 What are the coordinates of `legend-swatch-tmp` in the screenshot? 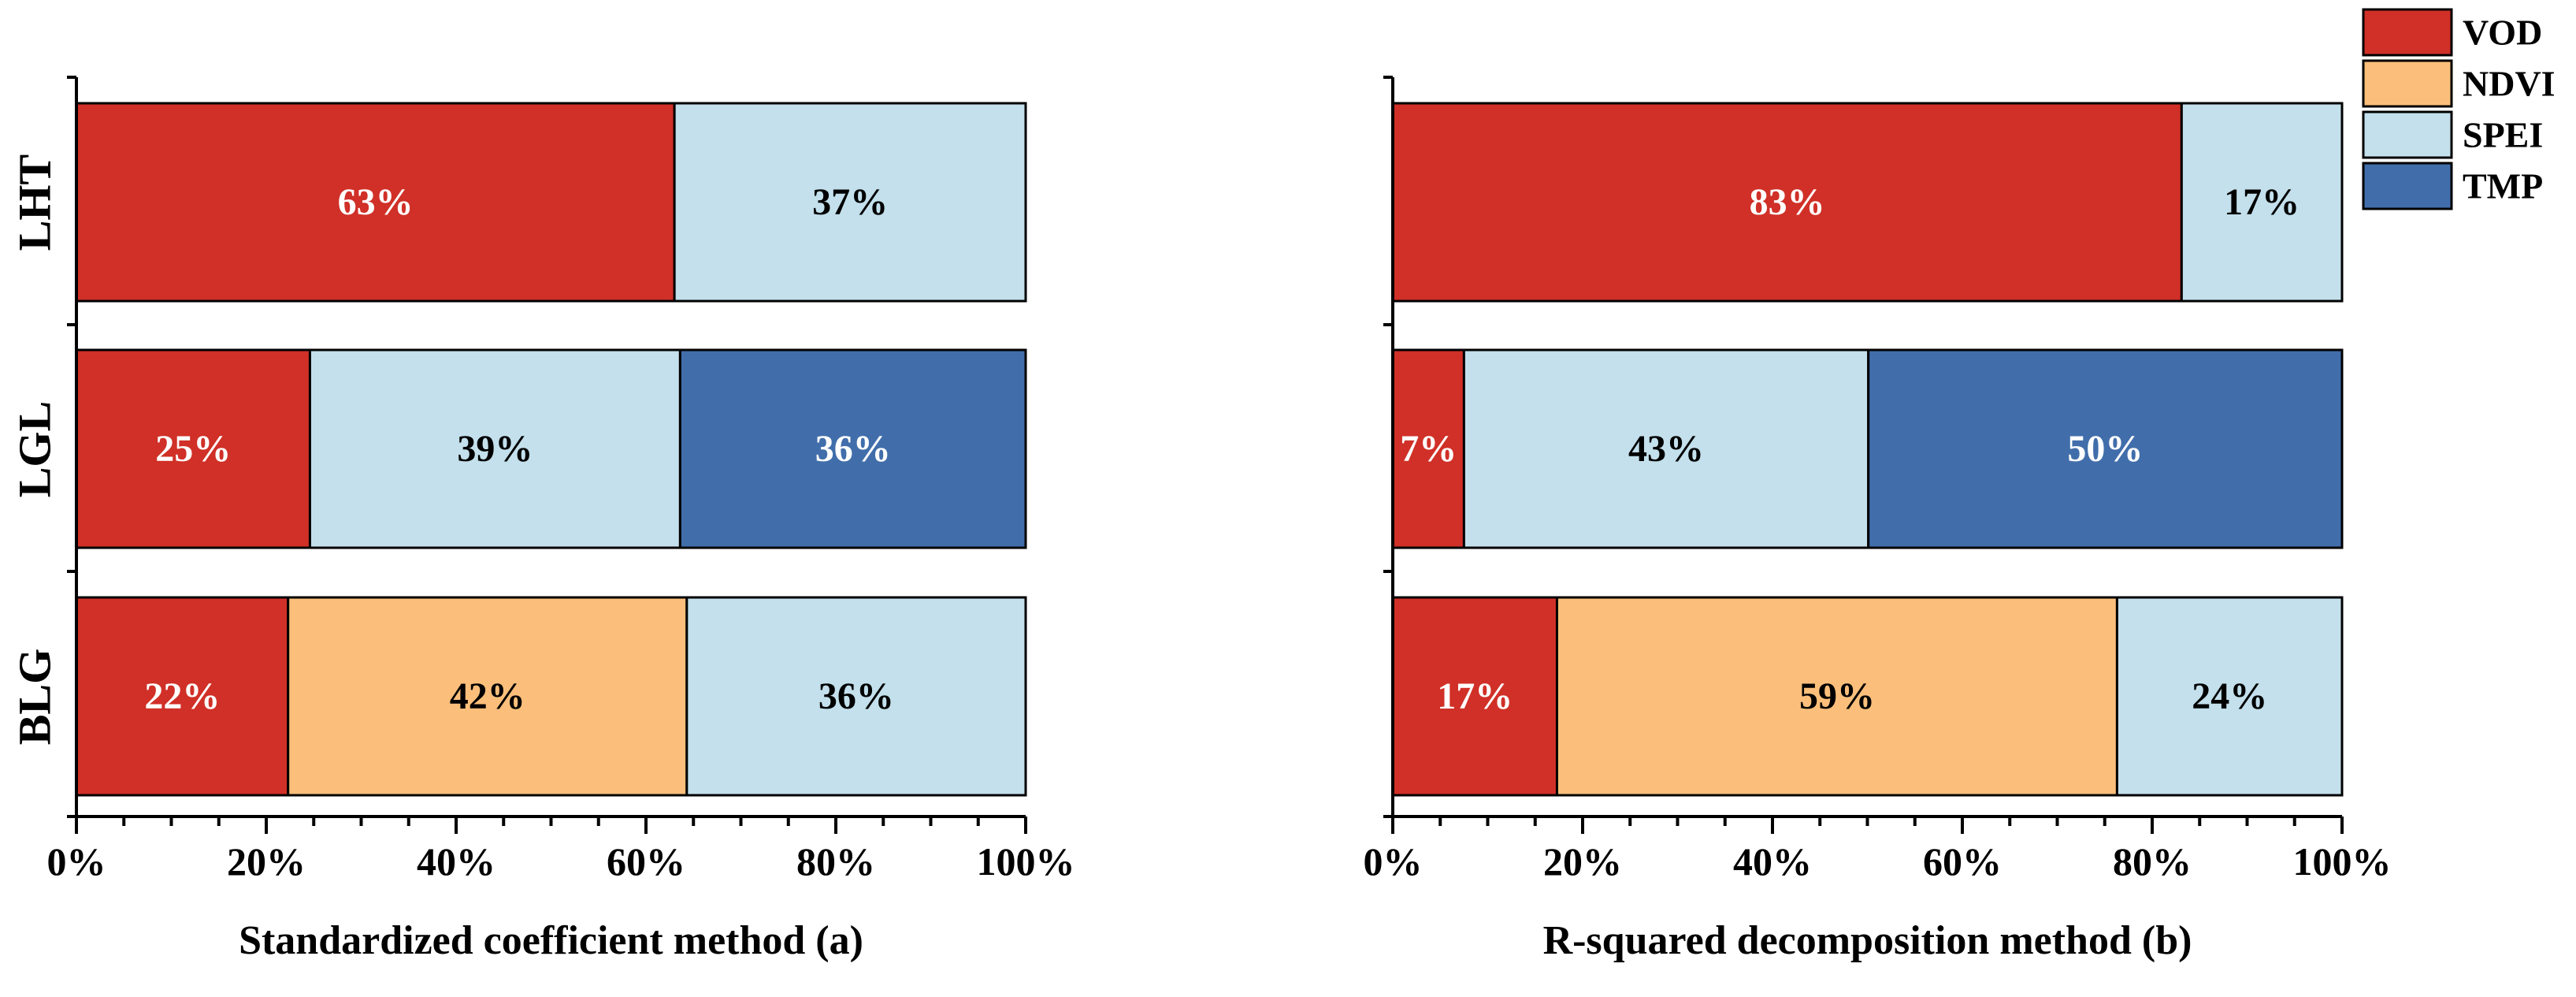 It's located at (2407, 186).